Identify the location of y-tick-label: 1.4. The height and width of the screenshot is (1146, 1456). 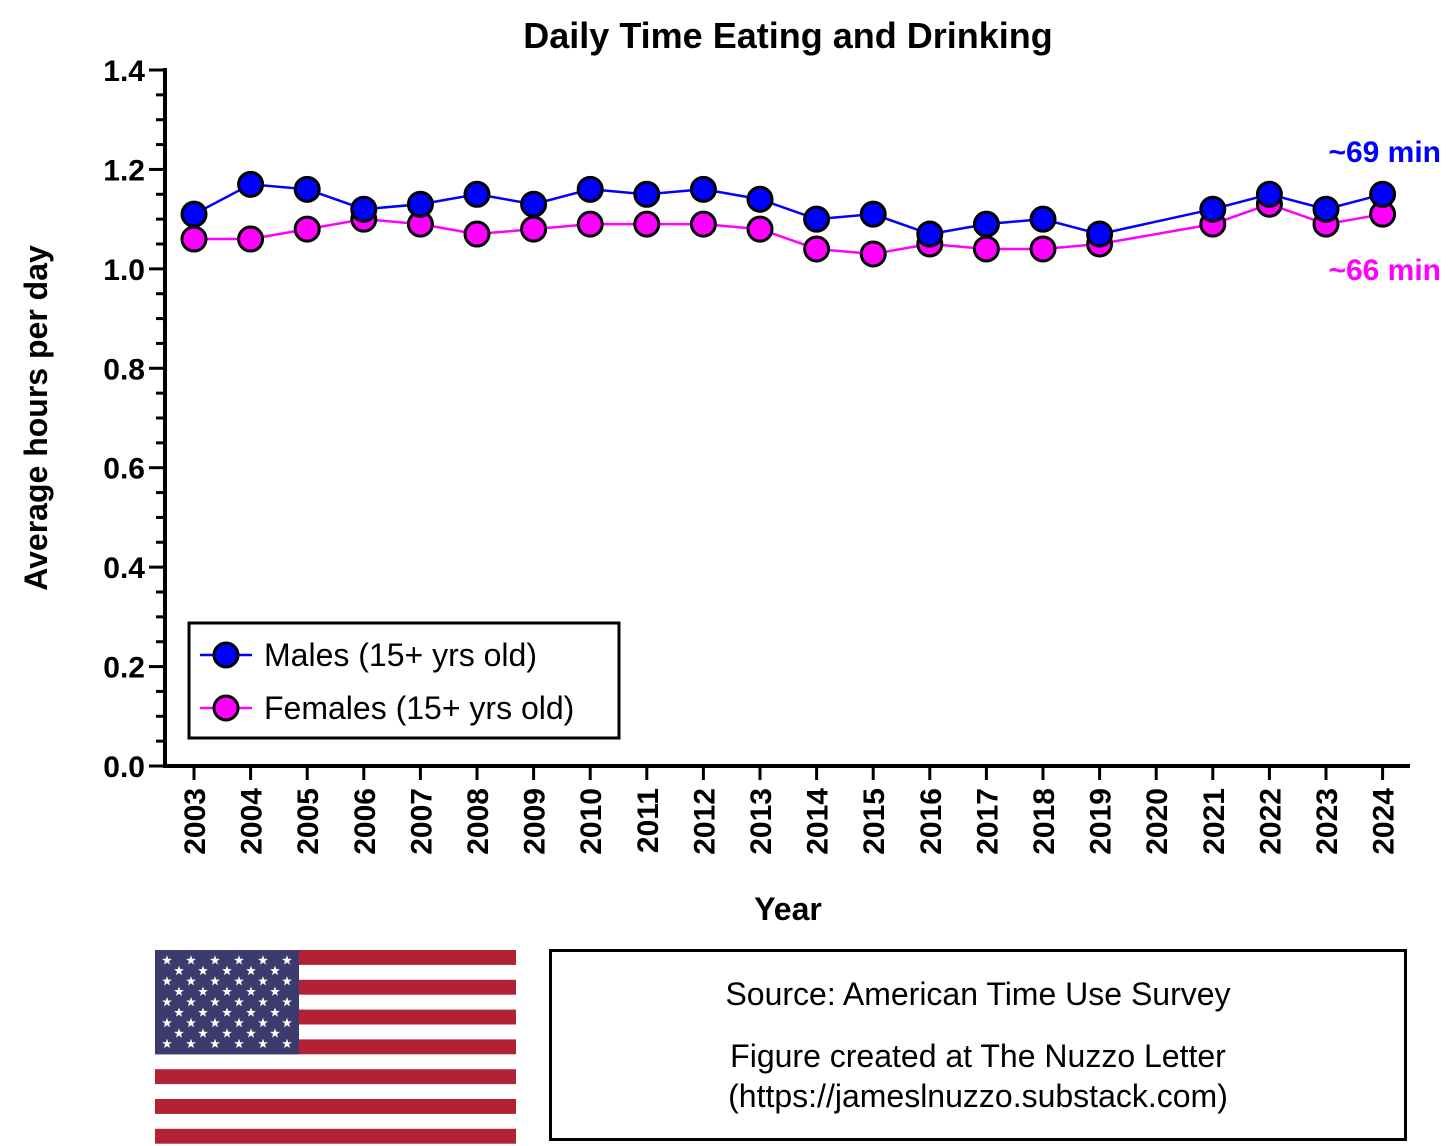
(124, 71).